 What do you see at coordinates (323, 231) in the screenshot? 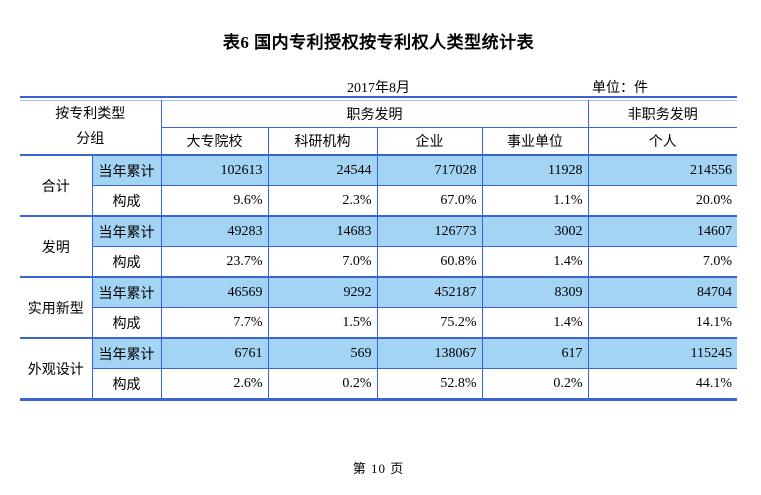
I see `value-cell: 14683` at bounding box center [323, 231].